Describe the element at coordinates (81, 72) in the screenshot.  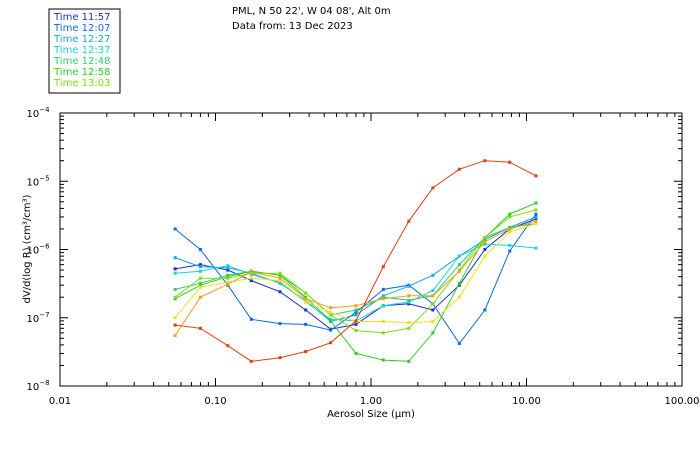
I see `legend-entry: Time 12:58` at that location.